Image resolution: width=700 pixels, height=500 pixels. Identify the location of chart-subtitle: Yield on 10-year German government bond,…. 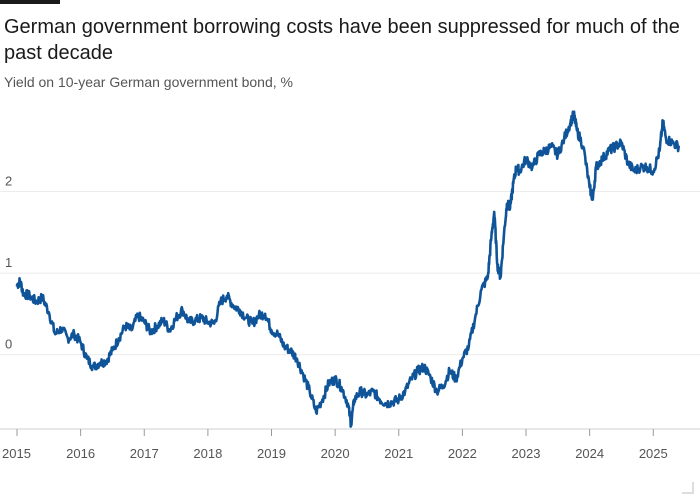
(148, 82).